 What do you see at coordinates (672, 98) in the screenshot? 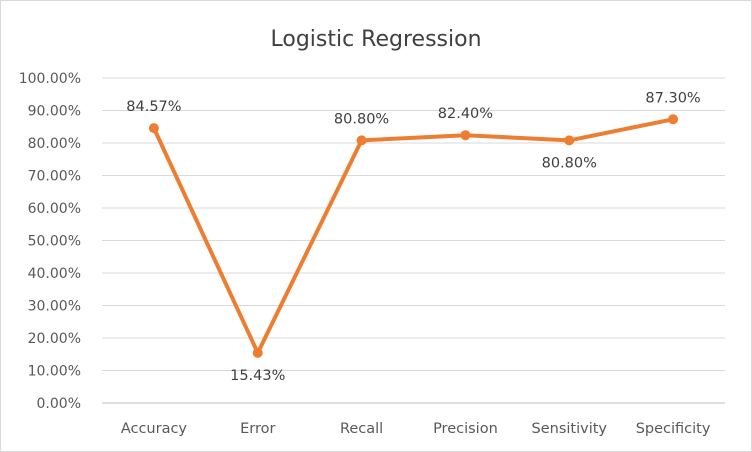
I see `data-label: 87.30%` at bounding box center [672, 98].